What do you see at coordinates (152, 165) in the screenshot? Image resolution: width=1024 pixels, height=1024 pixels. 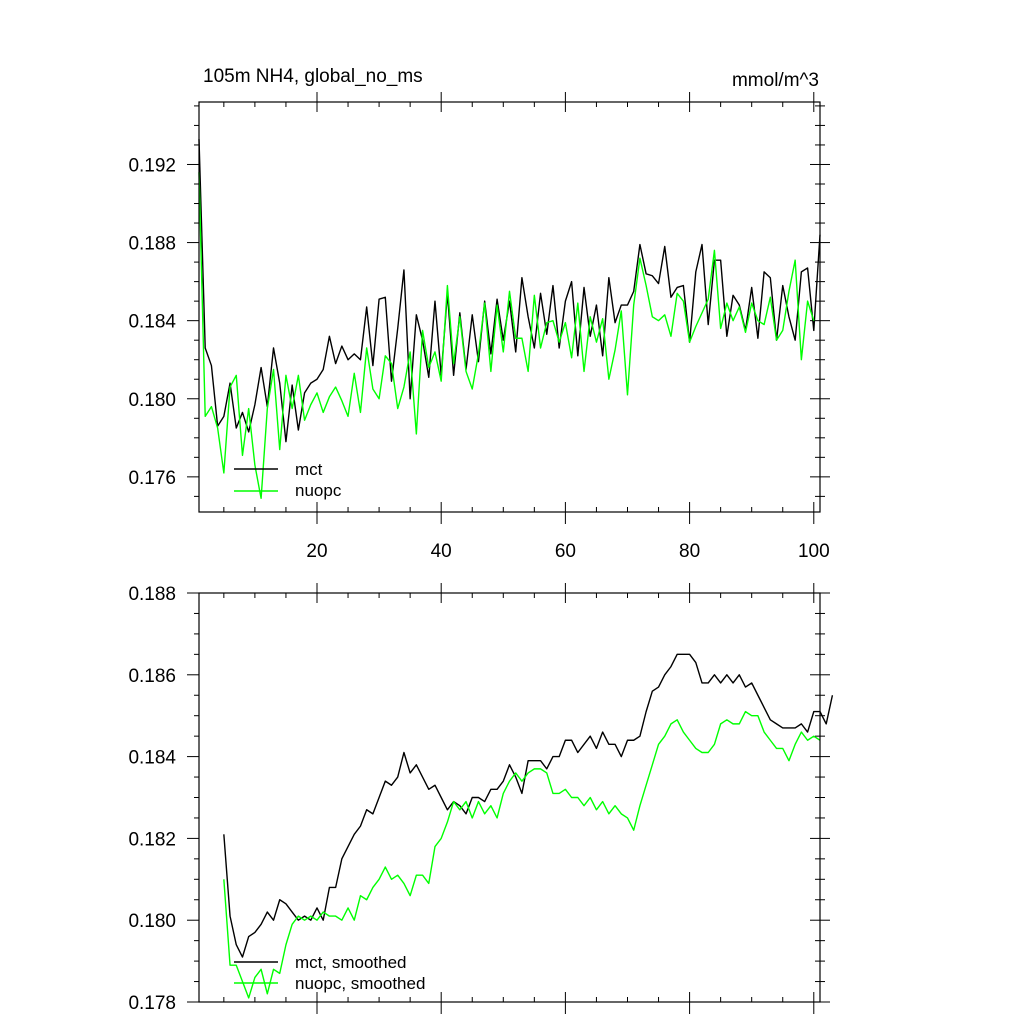 I see `y-tick-label: 0.192` at bounding box center [152, 165].